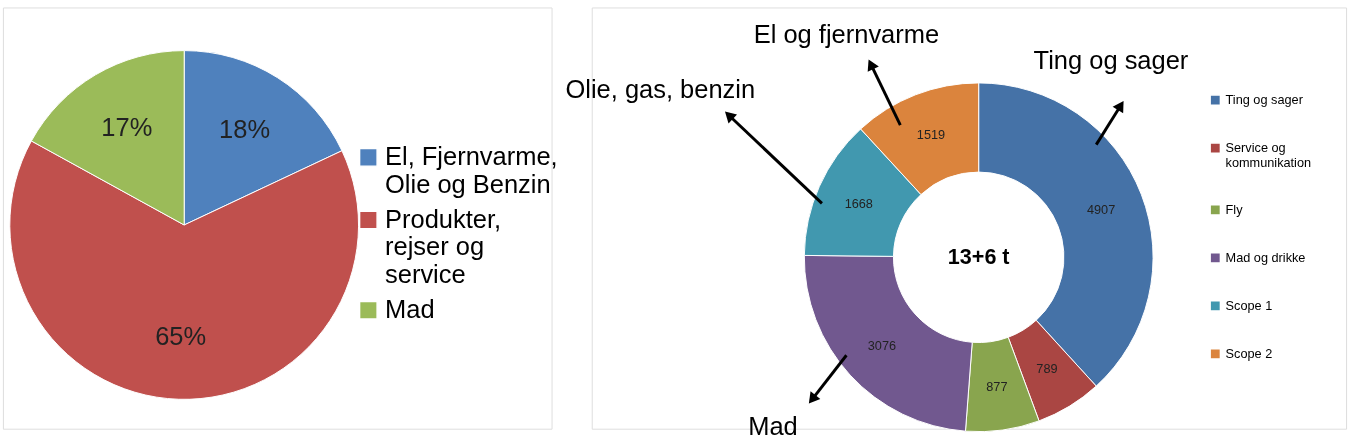 This screenshot has height=442, width=1349. What do you see at coordinates (1268, 154) in the screenshot?
I see `legend-label: Service og kommunikation` at bounding box center [1268, 154].